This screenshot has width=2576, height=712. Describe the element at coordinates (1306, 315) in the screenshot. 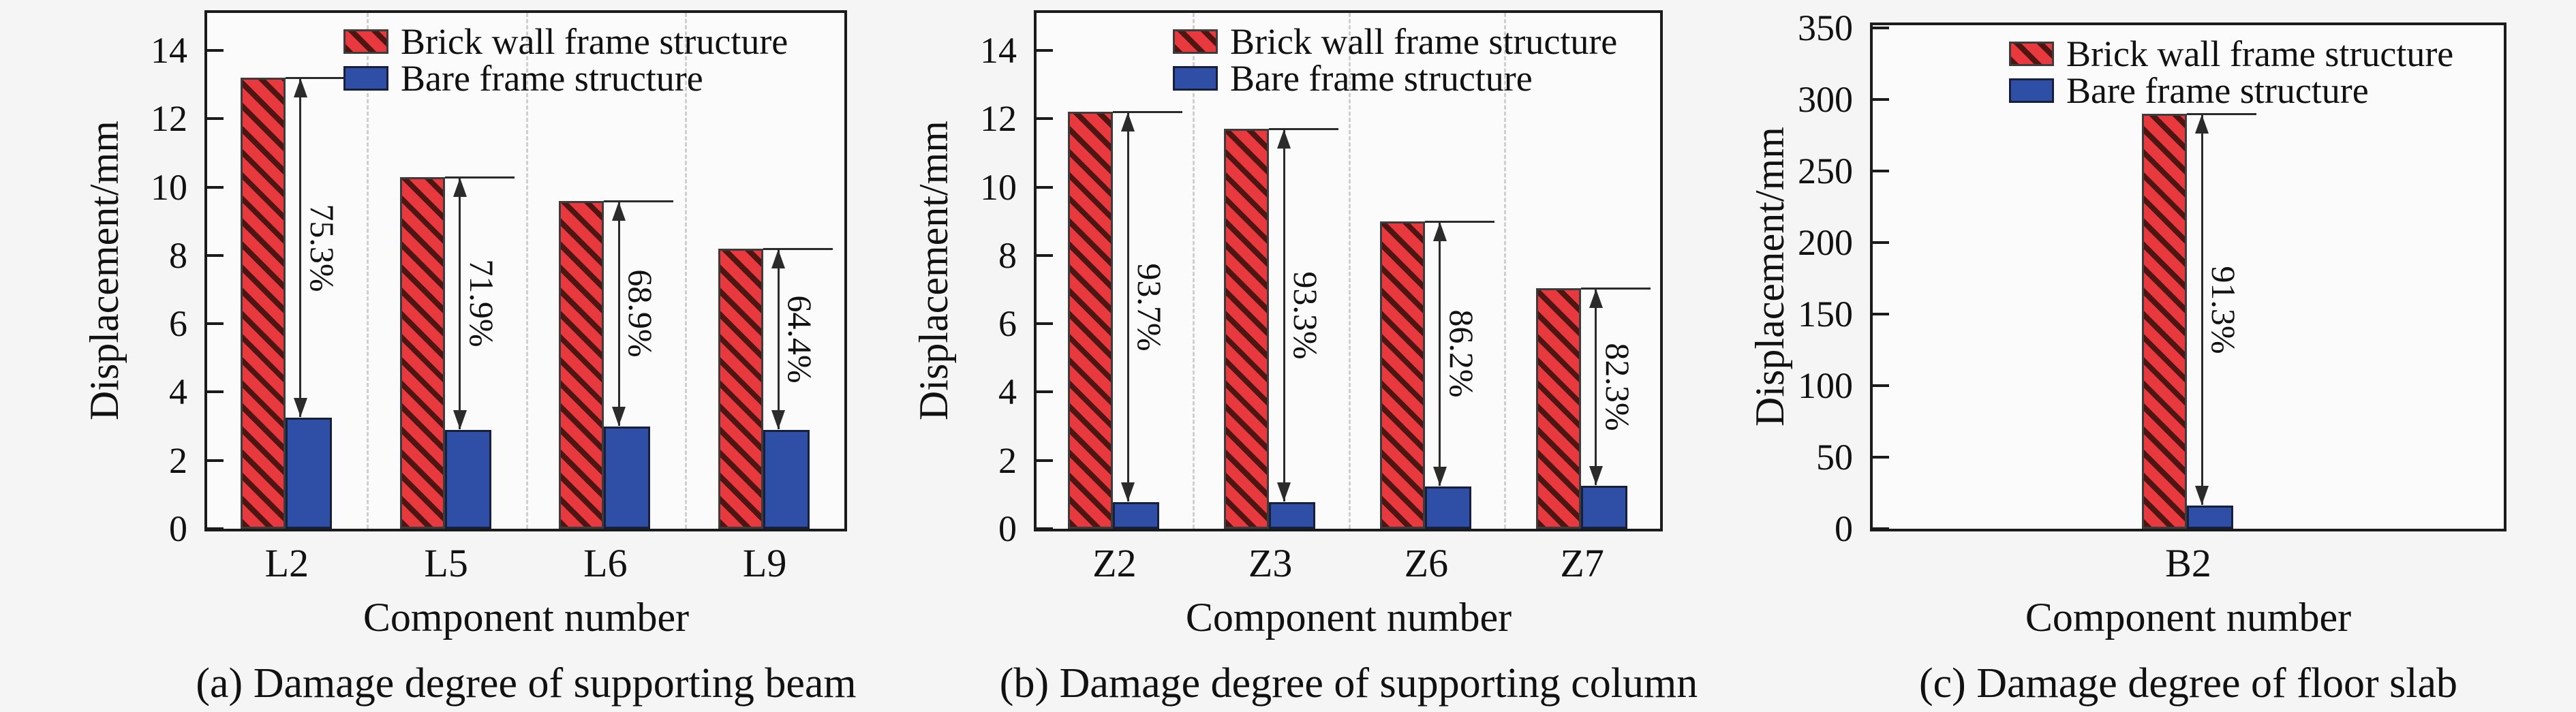

I see `damage-percentage-label: 93.3%` at that location.